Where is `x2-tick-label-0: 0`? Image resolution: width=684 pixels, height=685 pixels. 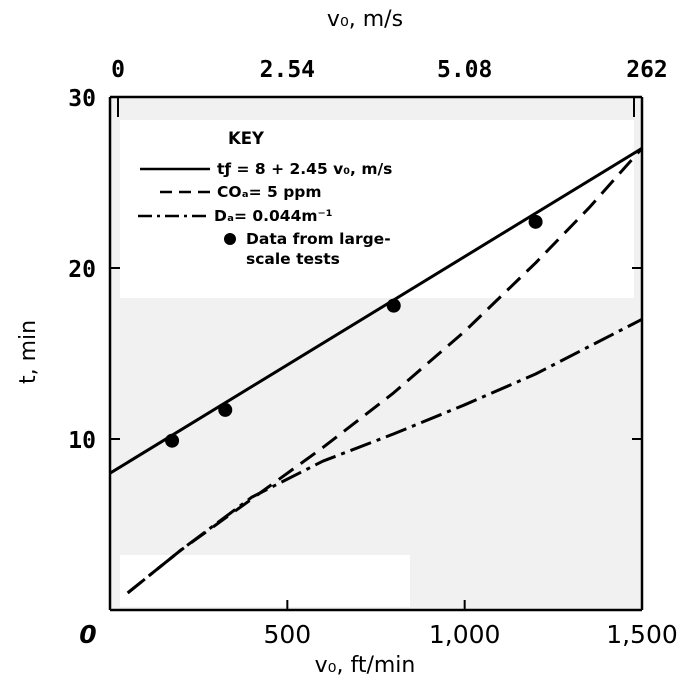
x2-tick-label-0: 0 is located at coordinates (118, 70).